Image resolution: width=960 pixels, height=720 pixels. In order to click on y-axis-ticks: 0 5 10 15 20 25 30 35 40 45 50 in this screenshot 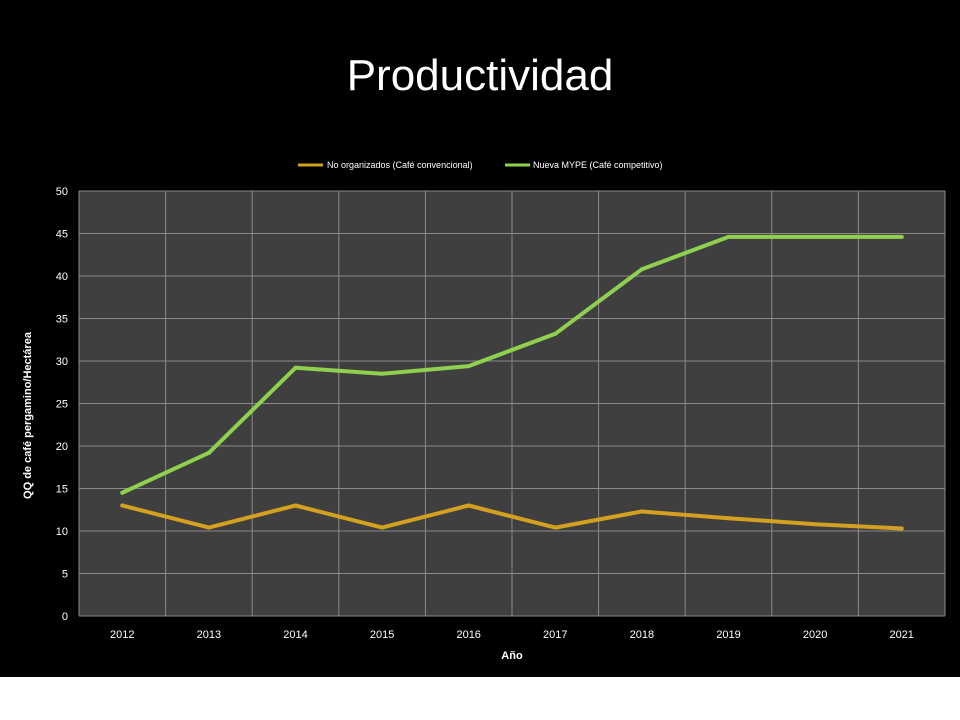, I will do `click(62, 404)`.